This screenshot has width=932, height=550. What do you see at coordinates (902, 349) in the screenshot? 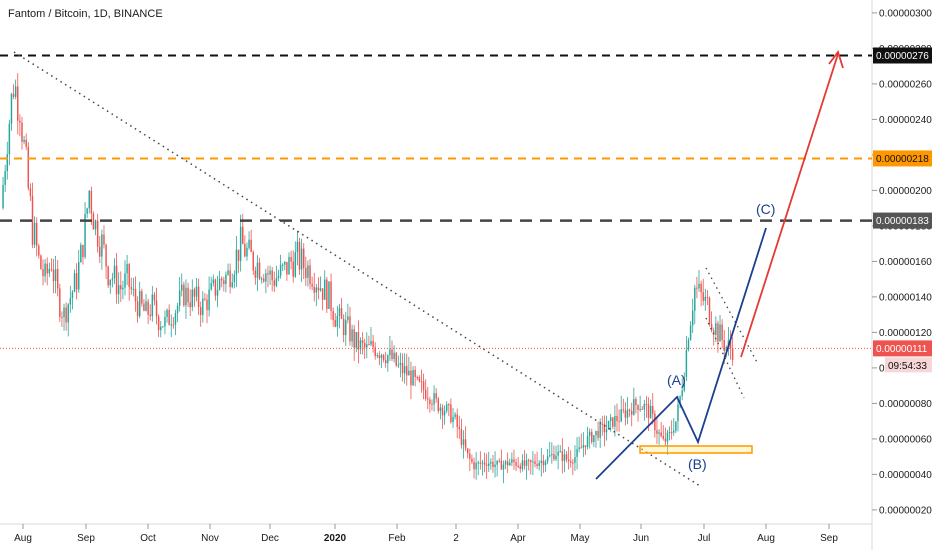
I see `price-tag-current-text: 0.00000111` at bounding box center [902, 349].